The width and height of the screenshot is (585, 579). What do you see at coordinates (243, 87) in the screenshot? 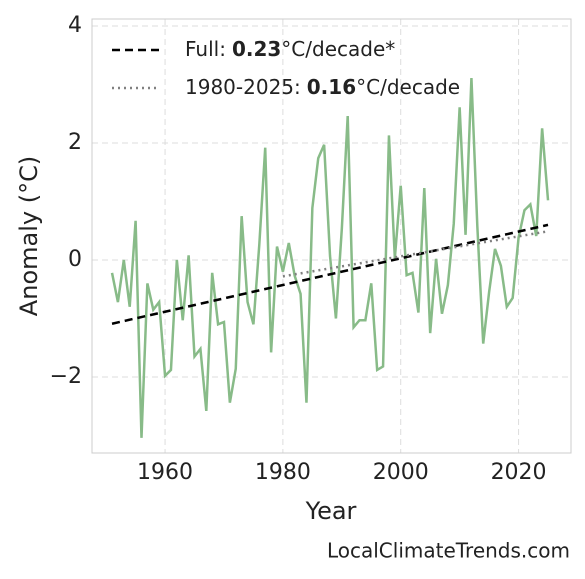
I see `legend-text-part: 1980-2025:` at bounding box center [243, 87].